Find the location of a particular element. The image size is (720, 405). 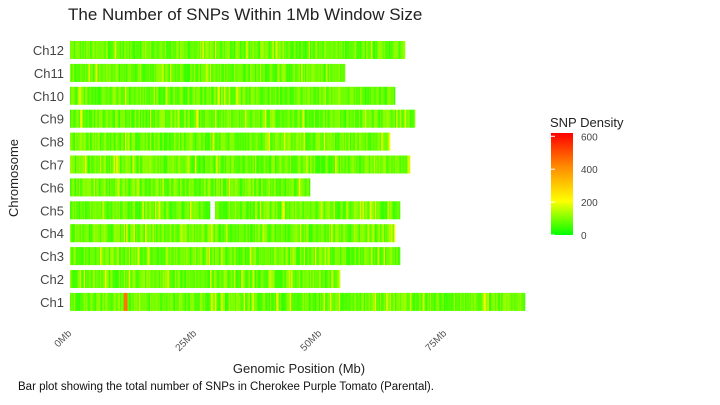

chromosome-row-ch10 is located at coordinates (233, 95).